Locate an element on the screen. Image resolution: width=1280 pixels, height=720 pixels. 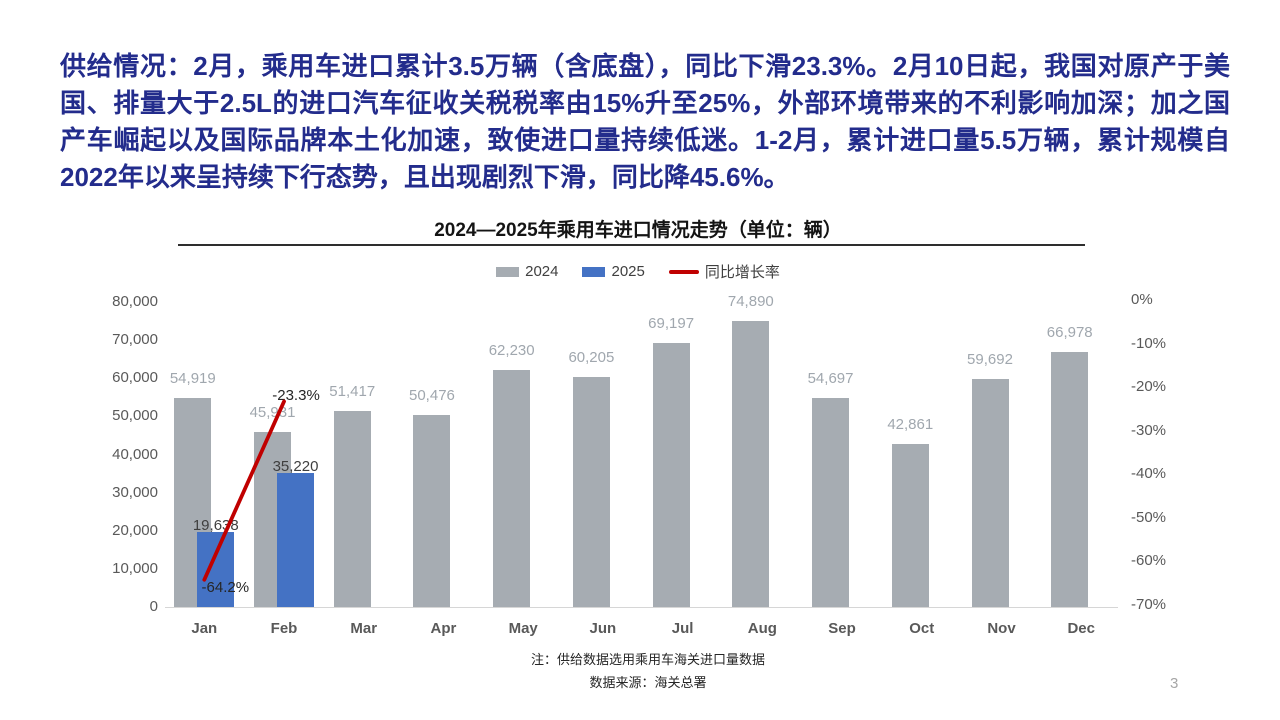
legend-label-growth-rate: 同比增长率 is located at coordinates (742, 272).